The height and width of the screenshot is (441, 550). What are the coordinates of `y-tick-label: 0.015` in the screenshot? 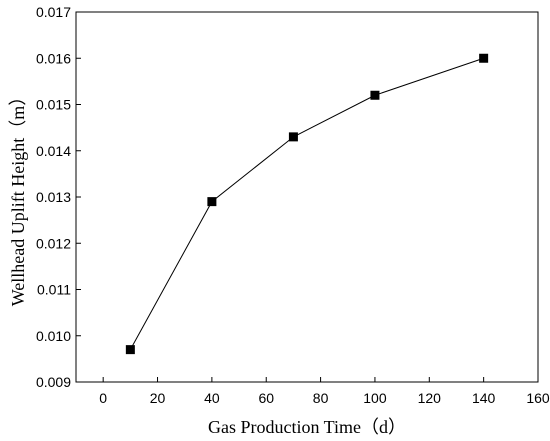 It's located at (53, 105).